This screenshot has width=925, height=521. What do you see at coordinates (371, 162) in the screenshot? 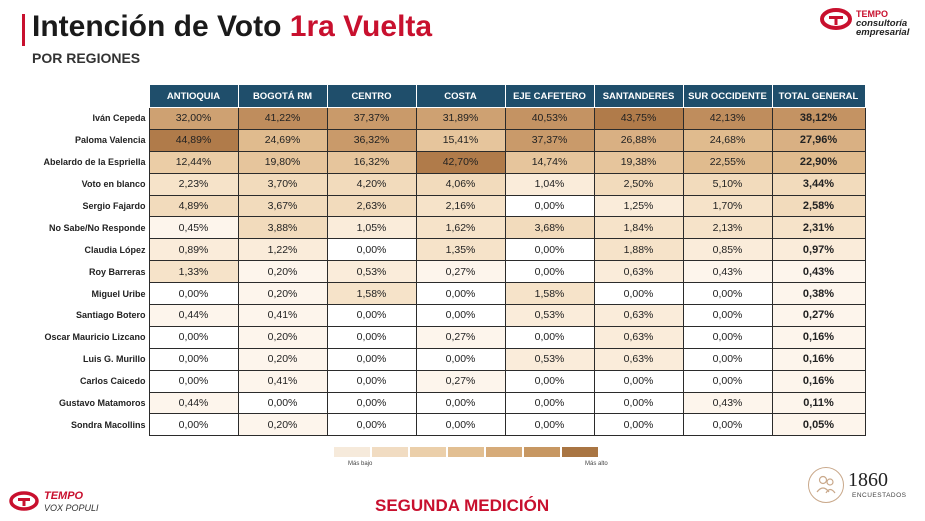
I see `value-cell: 16,32%` at bounding box center [371, 162].